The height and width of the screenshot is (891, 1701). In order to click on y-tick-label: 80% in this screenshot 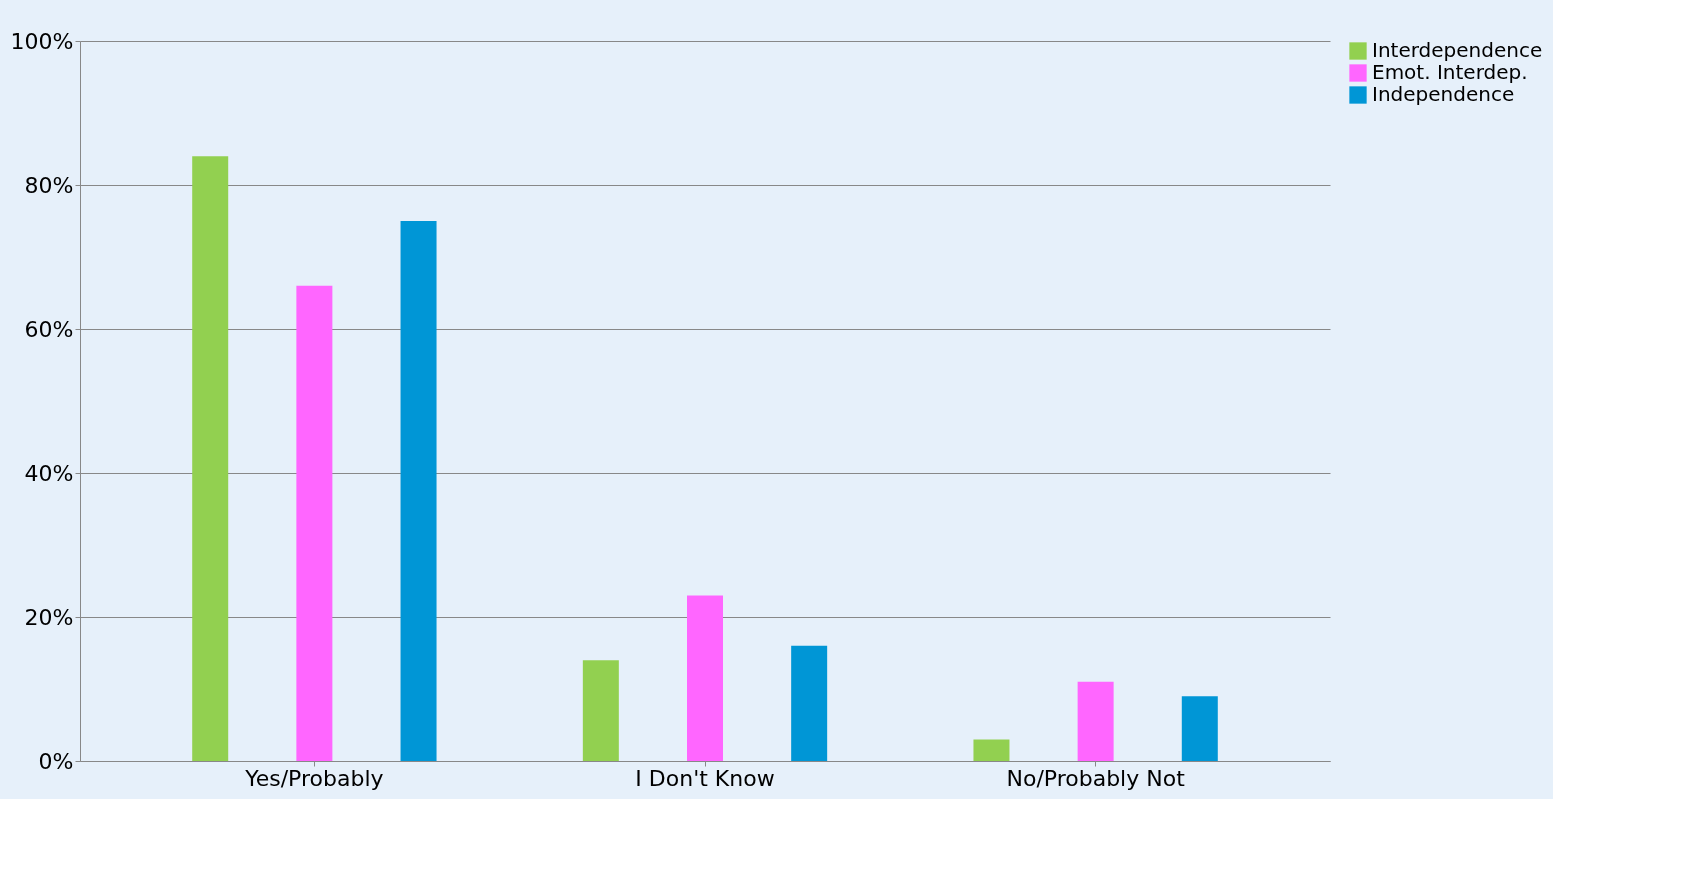, I will do `click(49, 185)`.